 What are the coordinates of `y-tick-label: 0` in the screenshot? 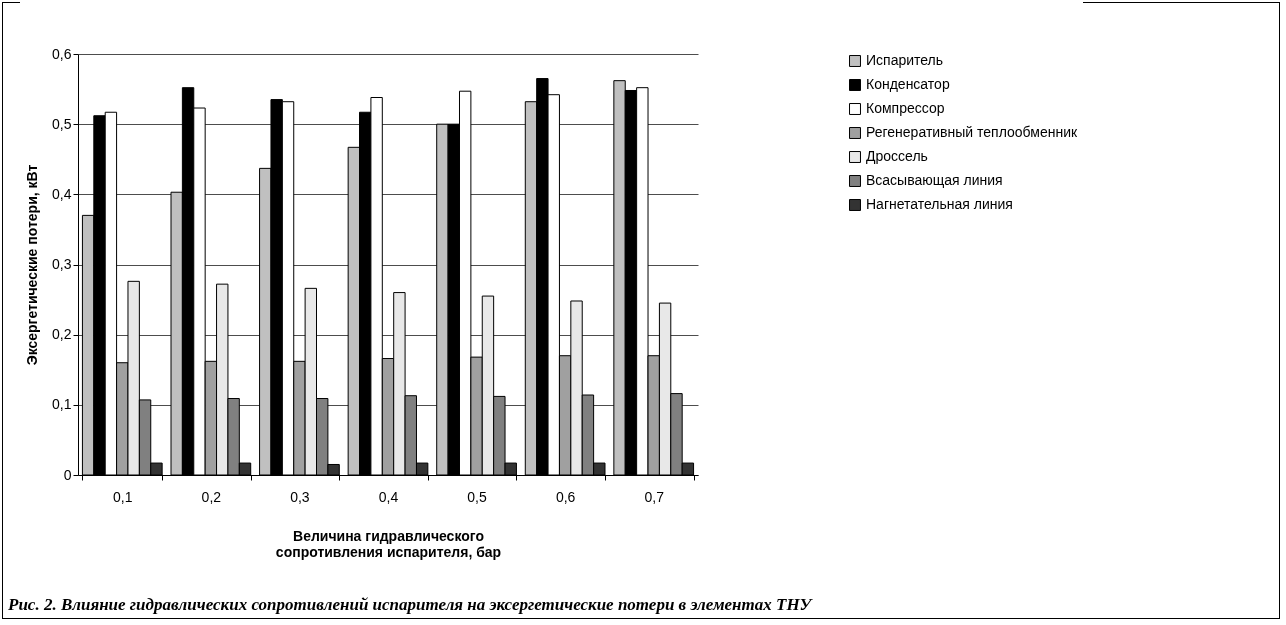 It's located at (67, 474).